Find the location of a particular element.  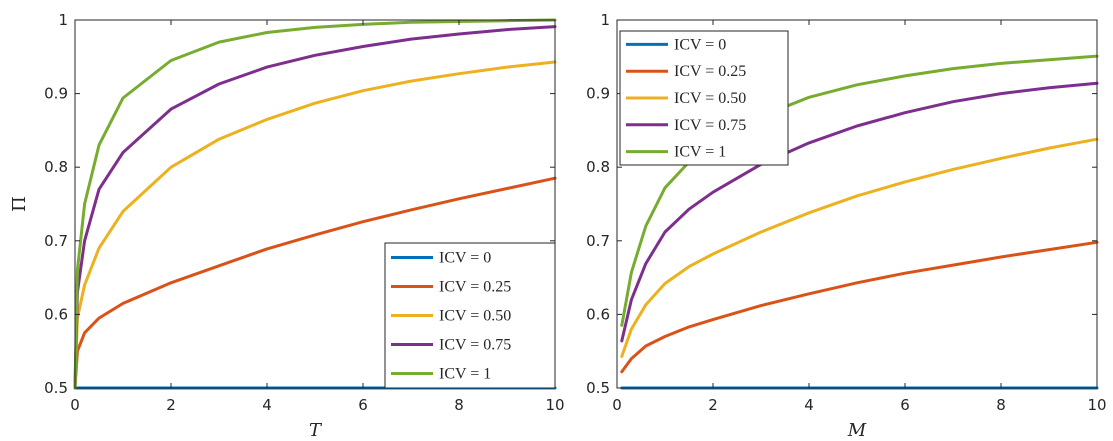

left-y-tick-label: 0.9 is located at coordinates (56, 94).